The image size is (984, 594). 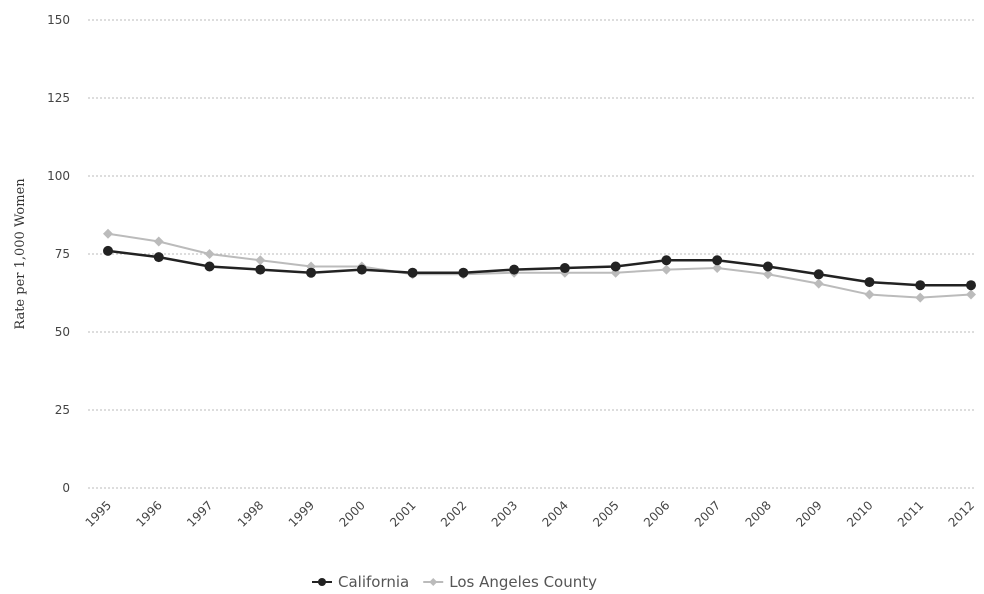 I want to click on x-tick-label: 1999, so click(x=301, y=513).